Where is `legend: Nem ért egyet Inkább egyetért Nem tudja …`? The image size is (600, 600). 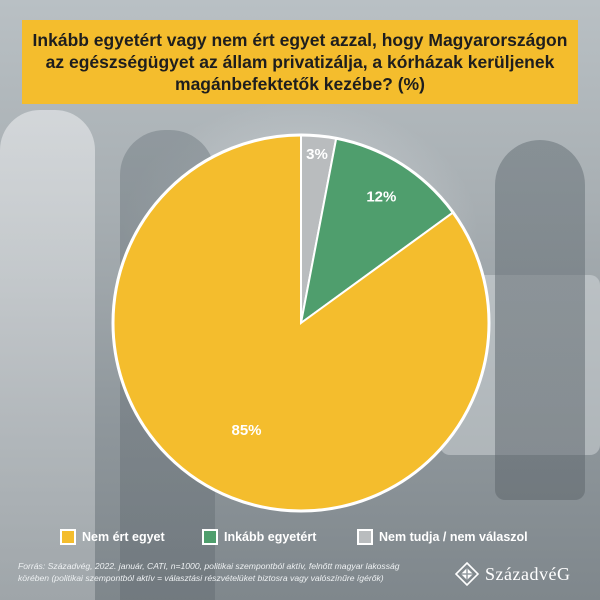 legend: Nem ért egyet Inkább egyetért Nem tudja … is located at coordinates (300, 537).